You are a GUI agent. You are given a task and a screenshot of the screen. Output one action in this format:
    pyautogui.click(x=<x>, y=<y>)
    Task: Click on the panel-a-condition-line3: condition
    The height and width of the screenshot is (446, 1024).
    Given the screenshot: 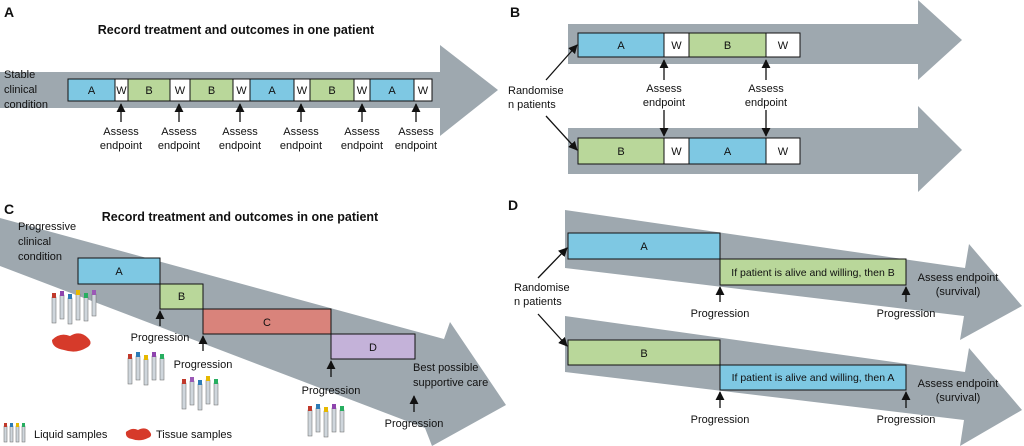 What is the action you would take?
    pyautogui.click(x=26, y=105)
    